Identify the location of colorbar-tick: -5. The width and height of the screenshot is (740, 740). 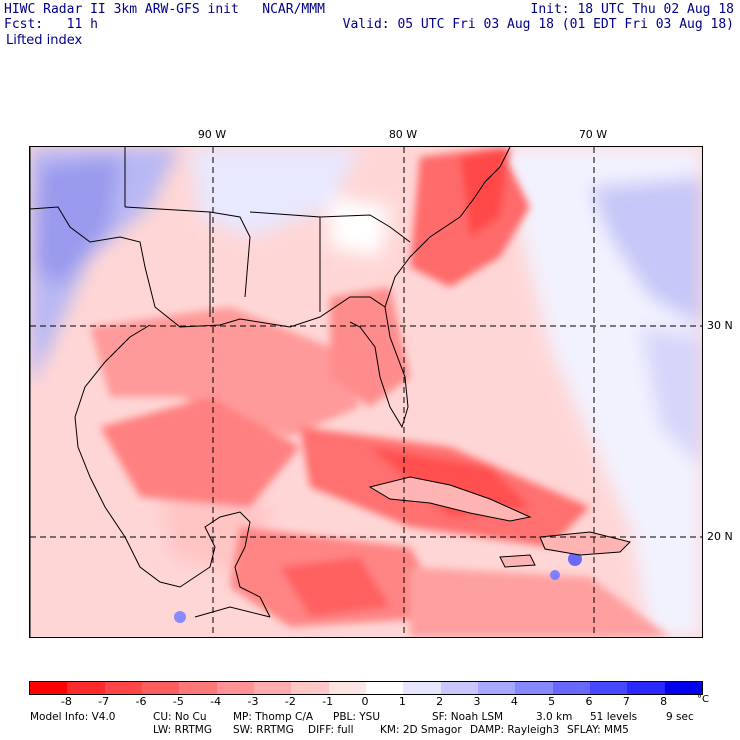
(178, 701).